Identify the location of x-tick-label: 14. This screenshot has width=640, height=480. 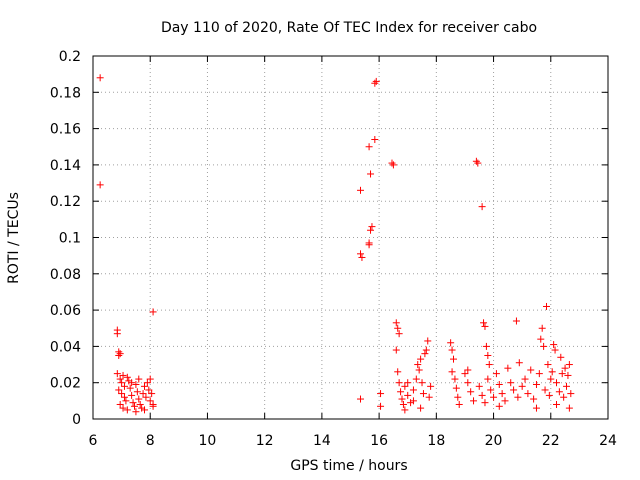
(322, 441).